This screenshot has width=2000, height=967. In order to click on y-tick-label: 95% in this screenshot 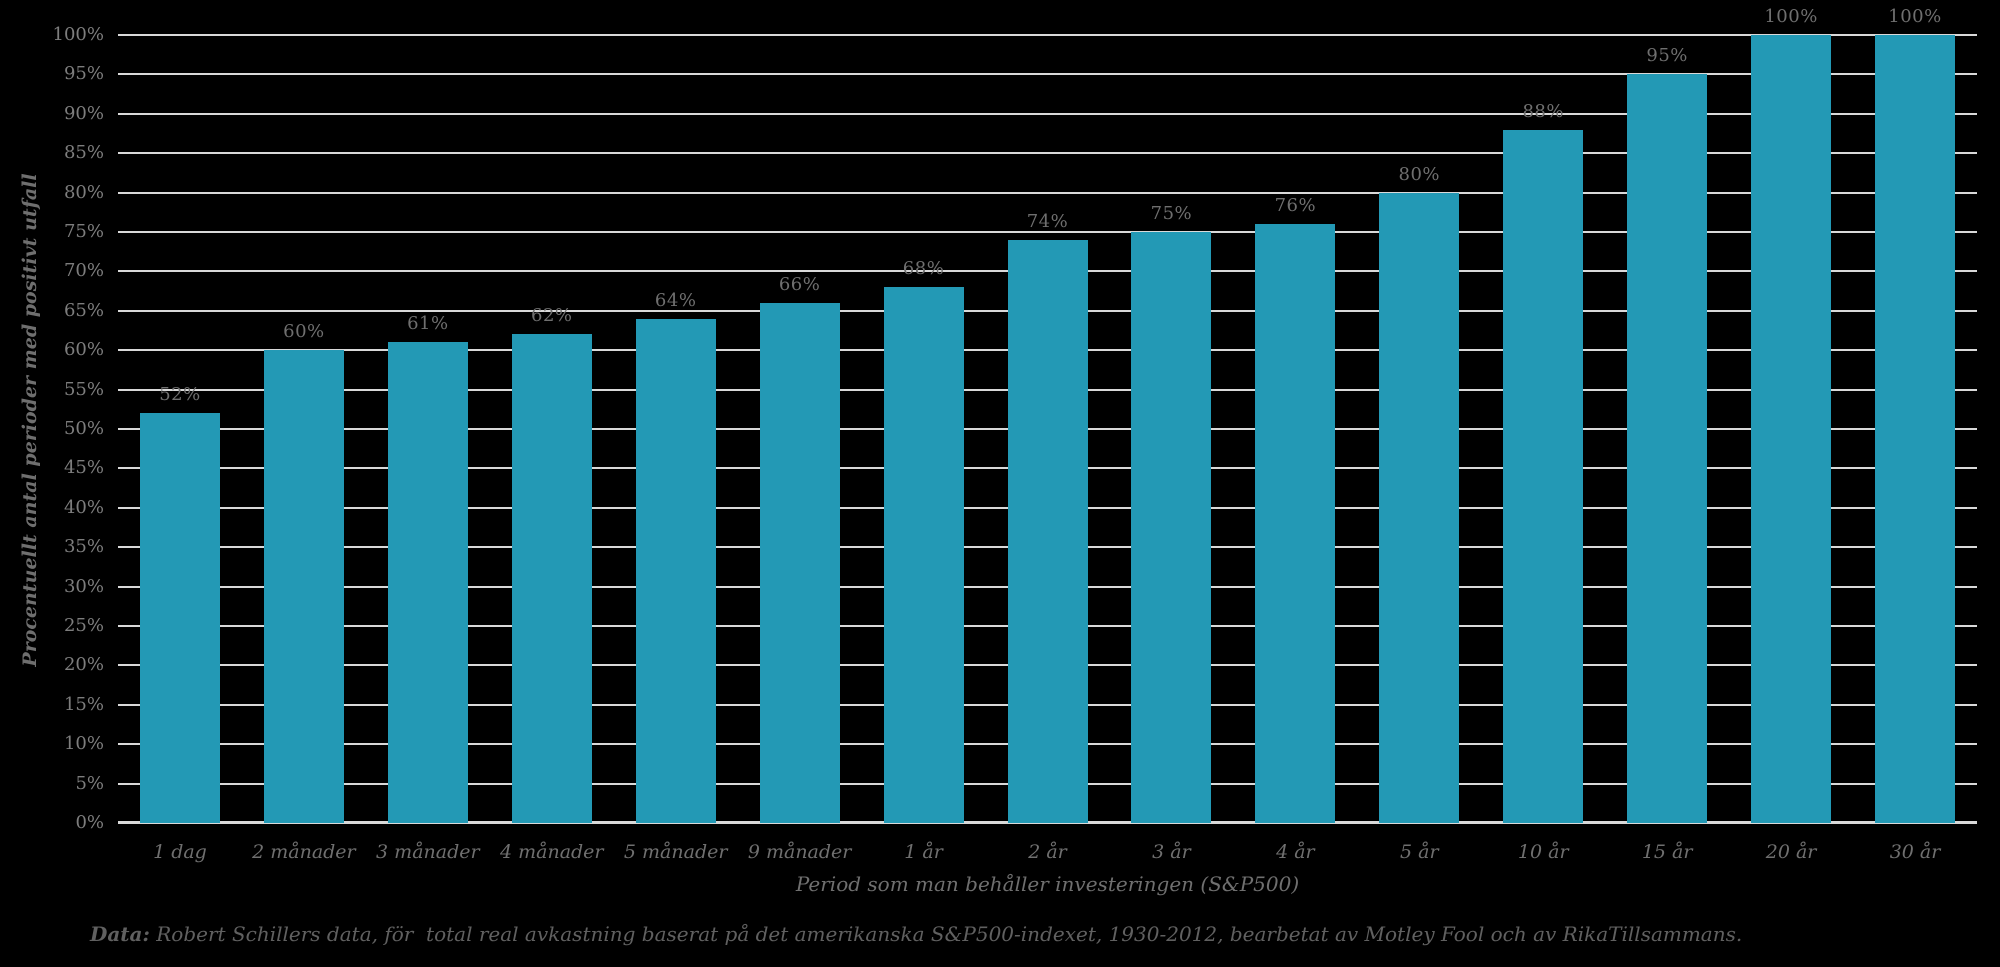, I will do `click(83, 74)`.